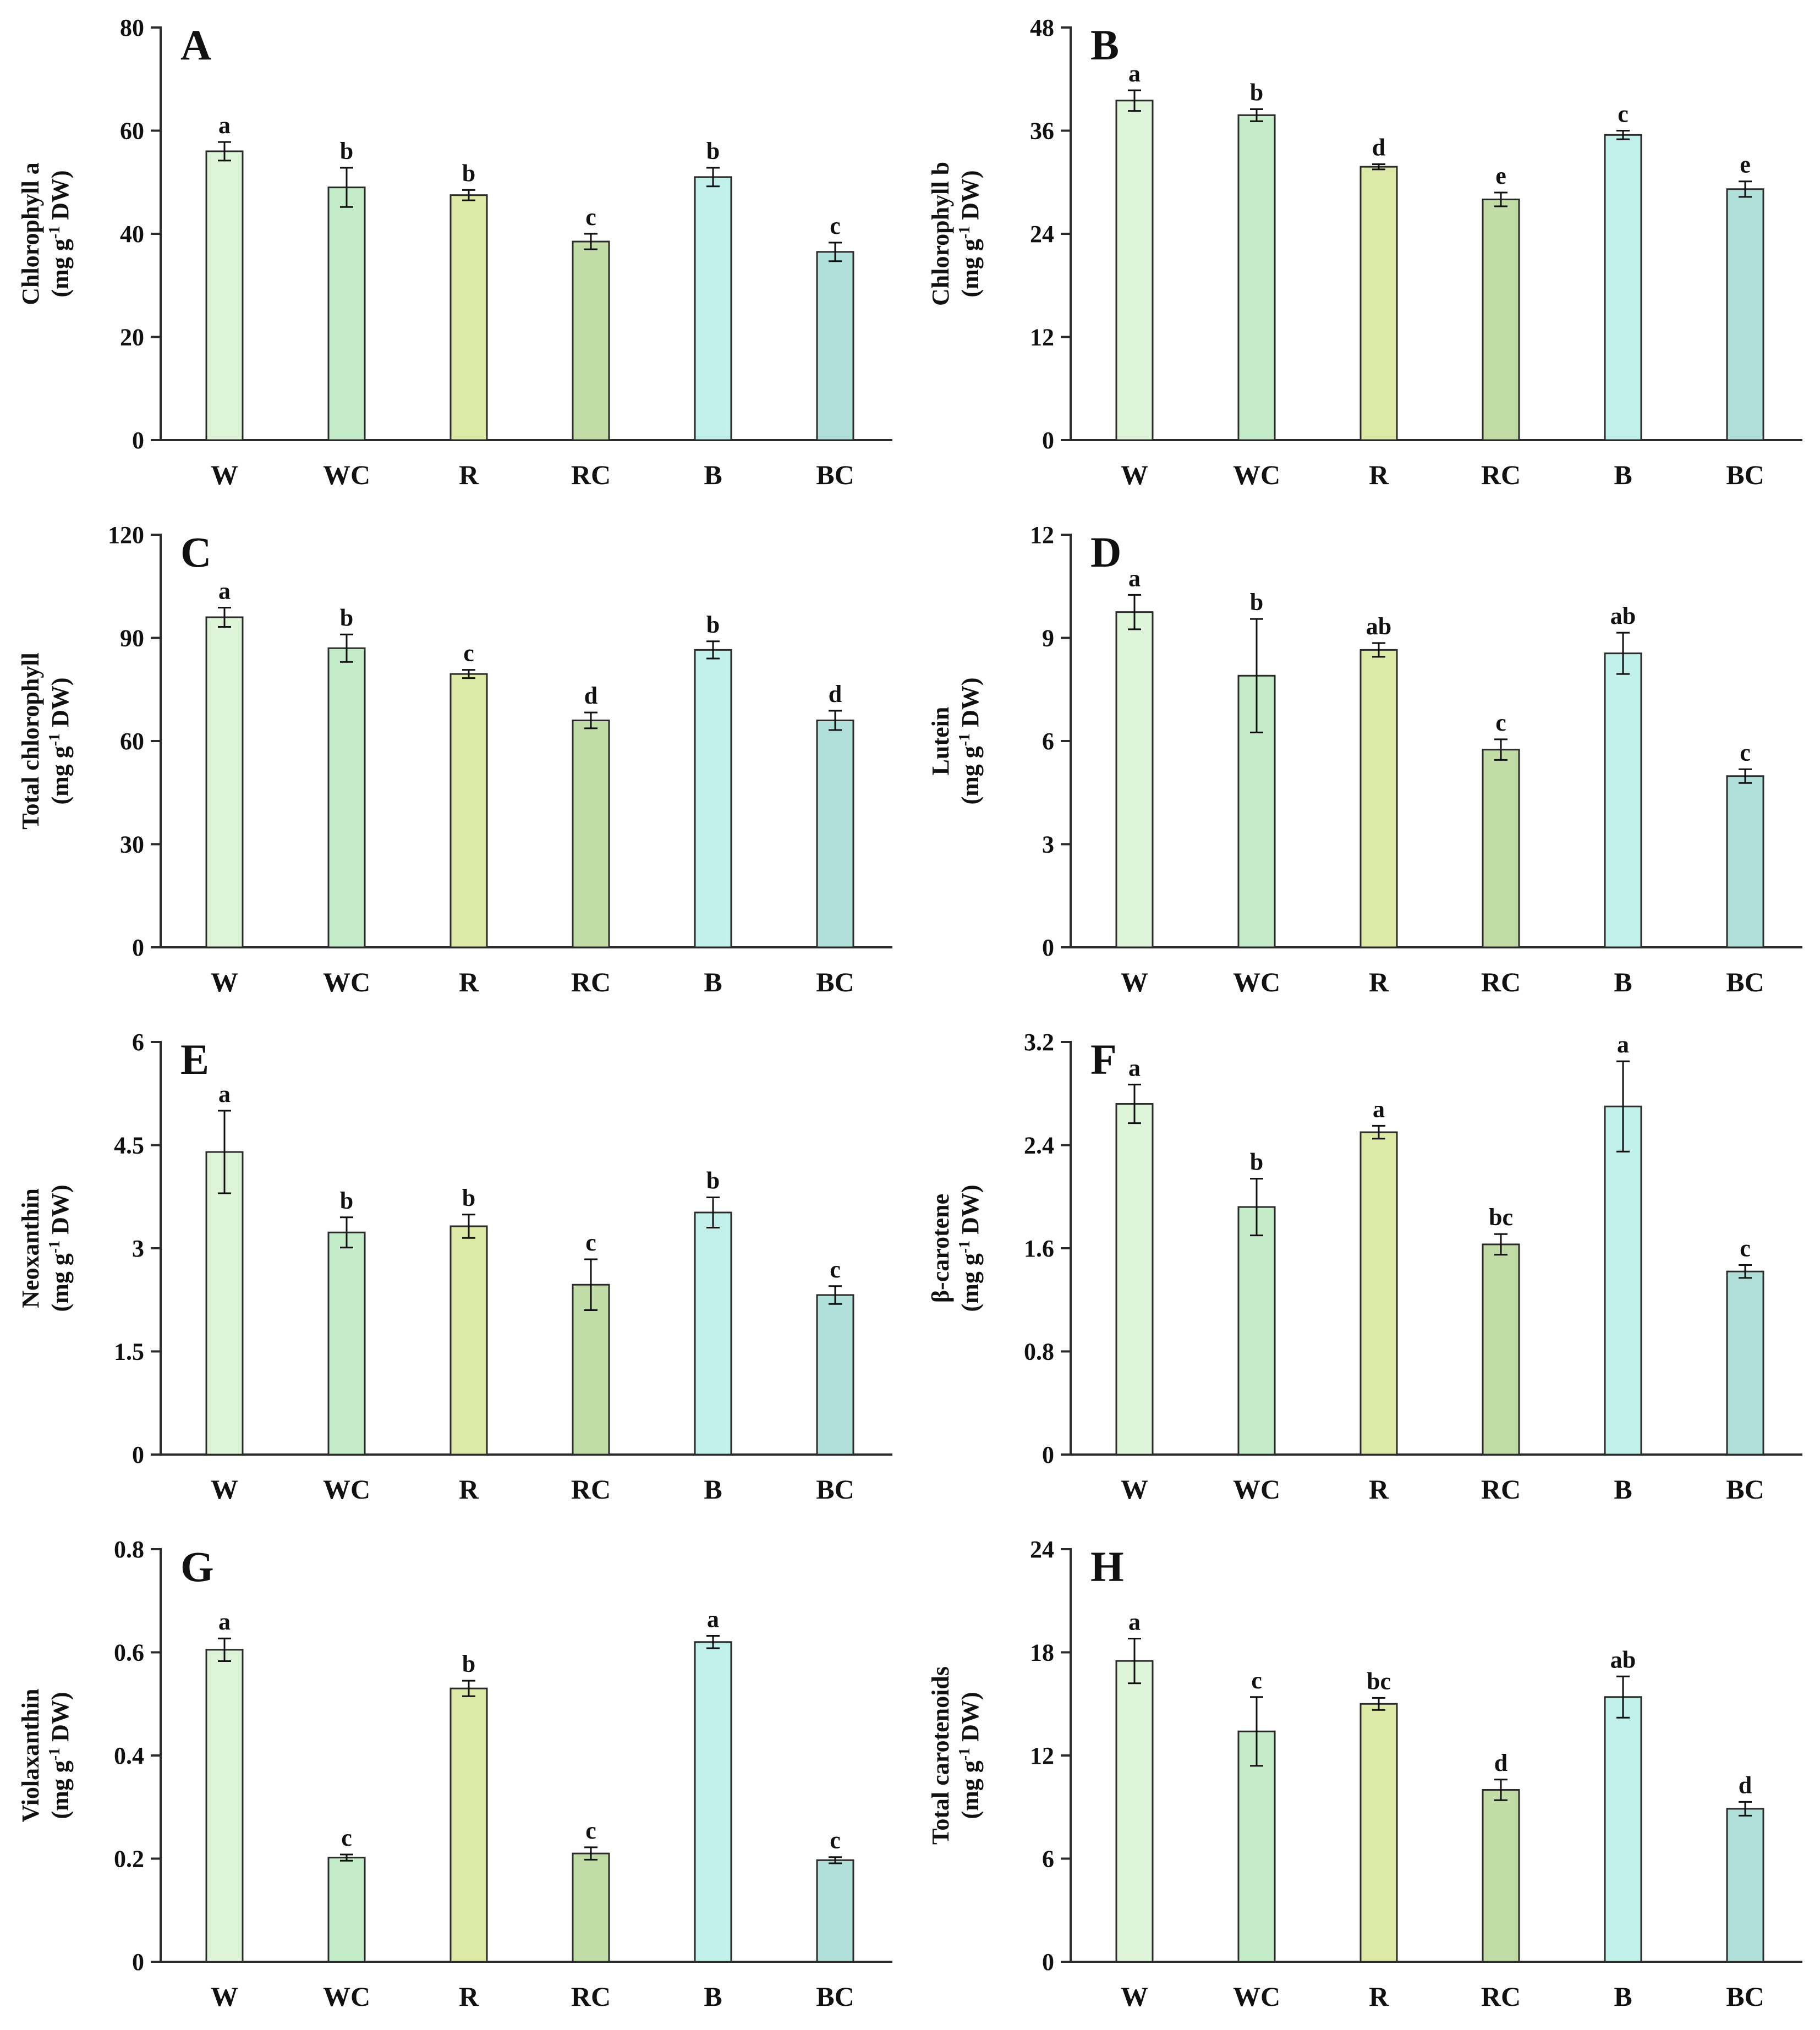 The width and height of the screenshot is (1820, 2030). Describe the element at coordinates (940, 1755) in the screenshot. I see `y-axis-title: Total carotenoids` at that location.